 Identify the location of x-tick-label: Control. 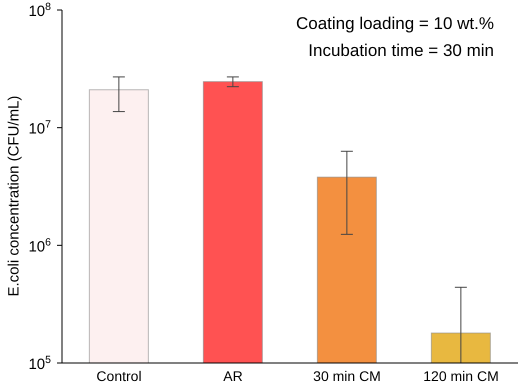
(119, 376).